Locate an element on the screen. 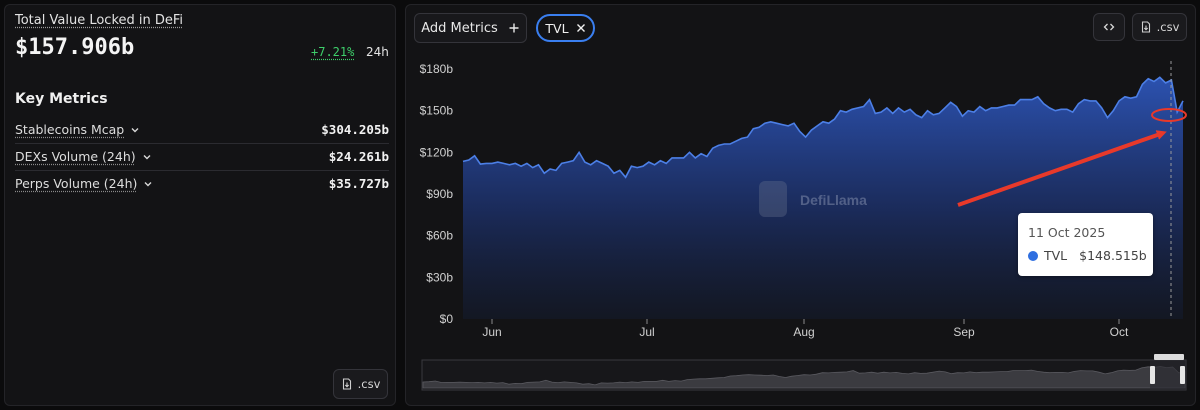  metric-dropdown-dexs-volume: DEXs Volume (24h) is located at coordinates (83, 156).